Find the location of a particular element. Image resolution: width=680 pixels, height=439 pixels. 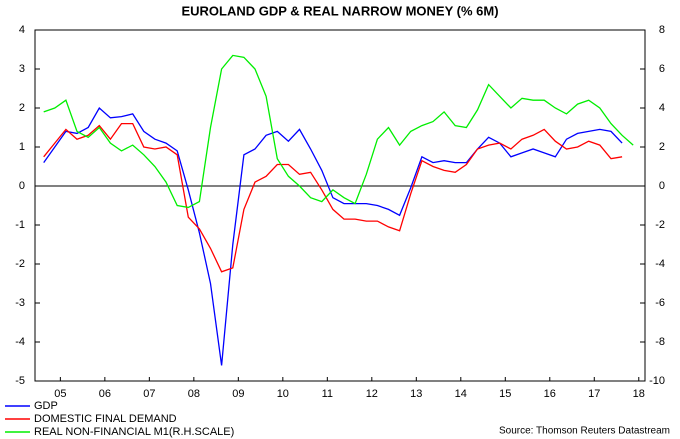

y2-tick-label: -4 is located at coordinates (660, 264).